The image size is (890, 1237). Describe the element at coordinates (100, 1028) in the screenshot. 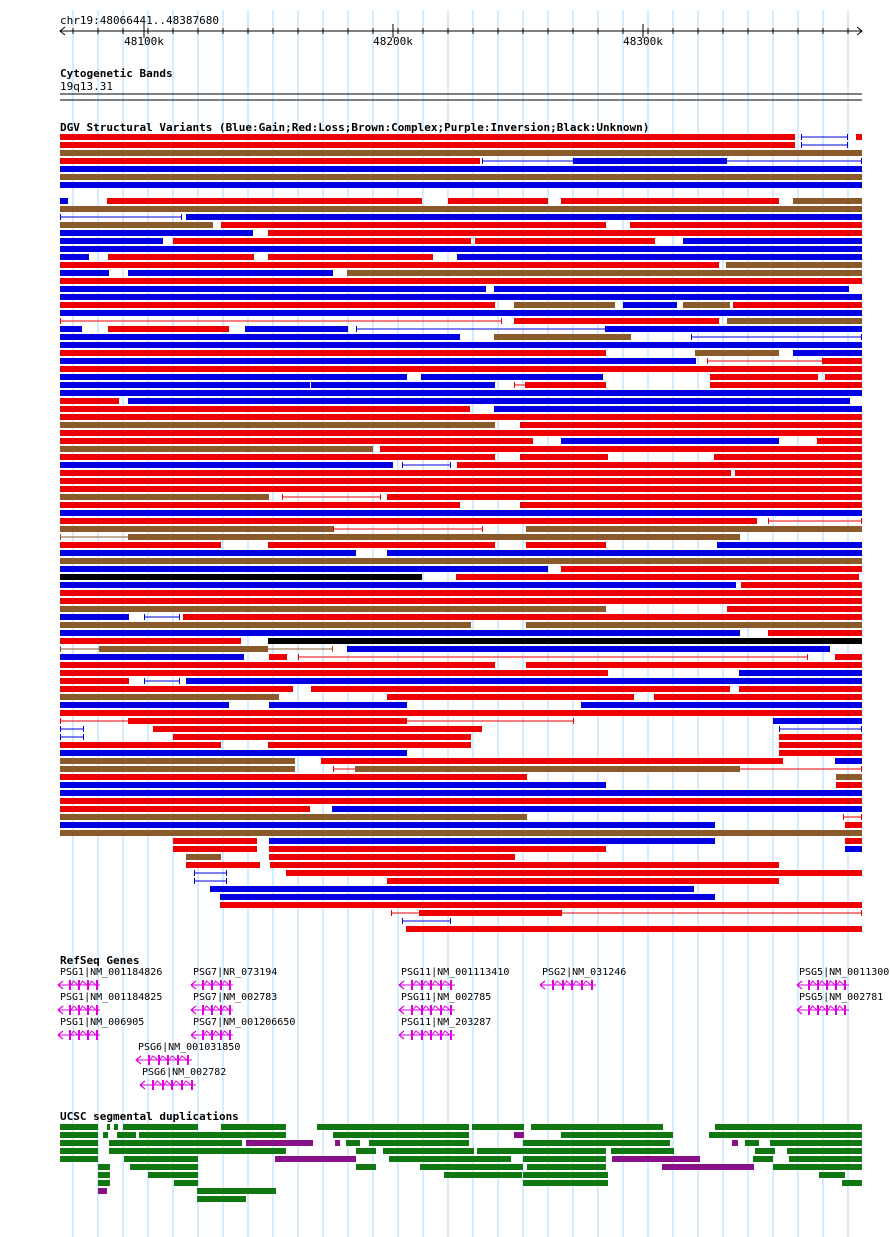

I see `gene-feature: PSG1|NM_006905` at that location.